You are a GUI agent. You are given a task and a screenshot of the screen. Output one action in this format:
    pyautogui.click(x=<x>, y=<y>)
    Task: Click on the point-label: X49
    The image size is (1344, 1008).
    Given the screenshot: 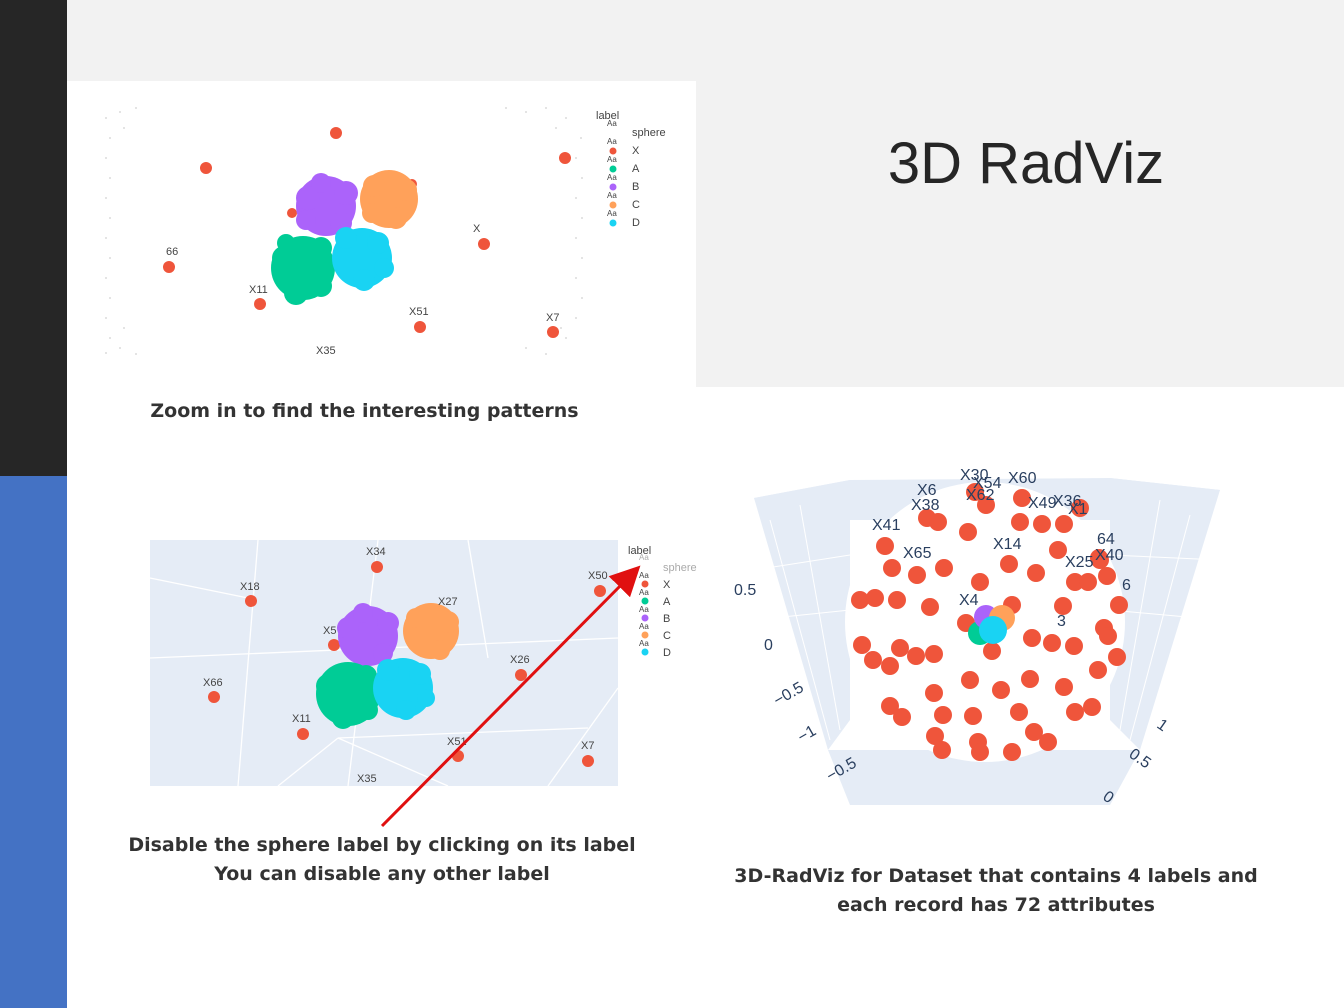 What is the action you would take?
    pyautogui.click(x=1042, y=503)
    